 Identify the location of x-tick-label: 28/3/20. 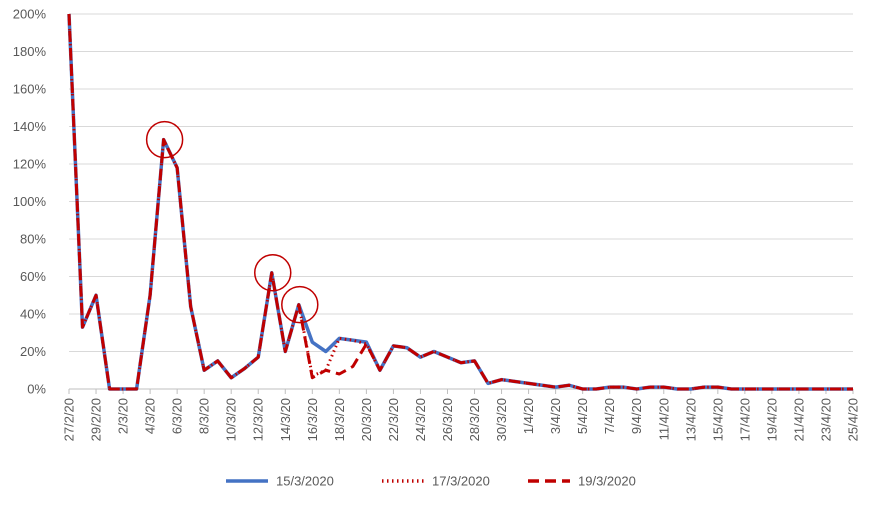
(474, 419).